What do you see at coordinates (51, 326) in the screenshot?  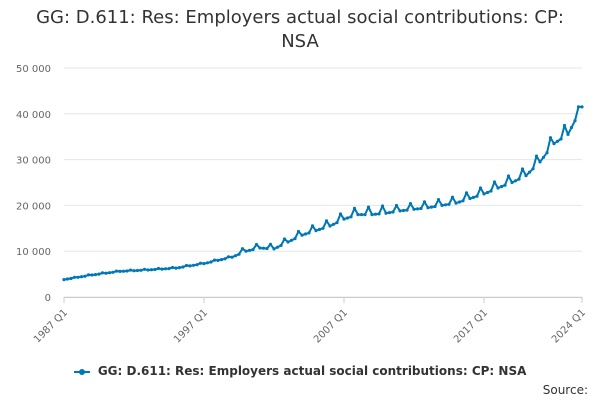 I see `x-tick-label: 1987 Q1` at bounding box center [51, 326].